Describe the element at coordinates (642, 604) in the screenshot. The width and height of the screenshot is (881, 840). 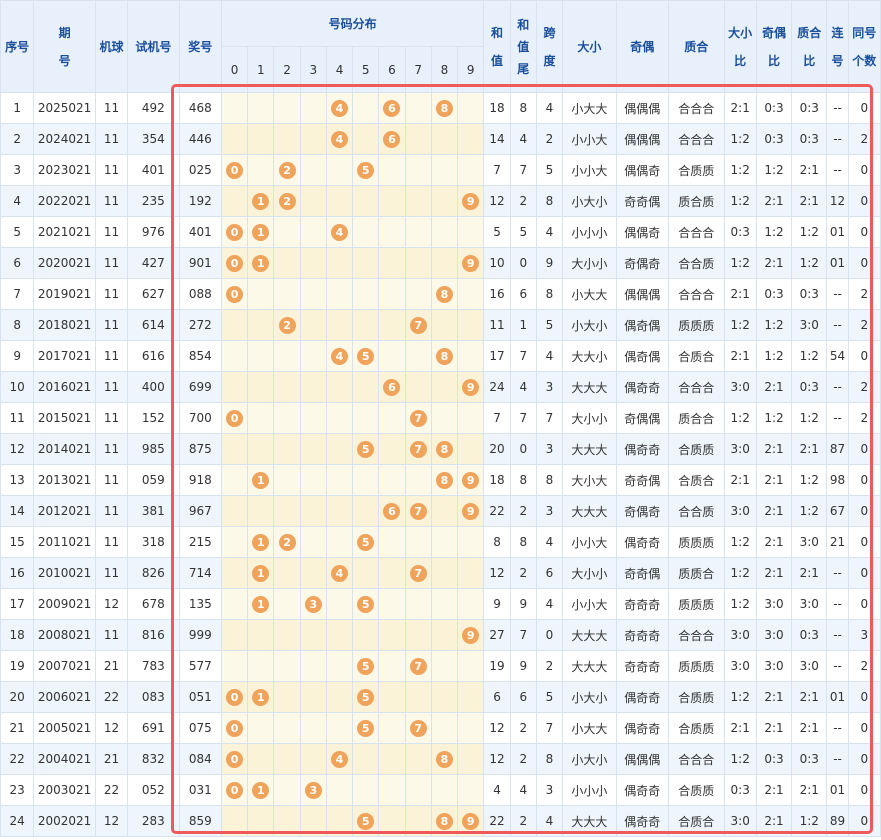
I see `cell-parity: 奇奇奇` at that location.